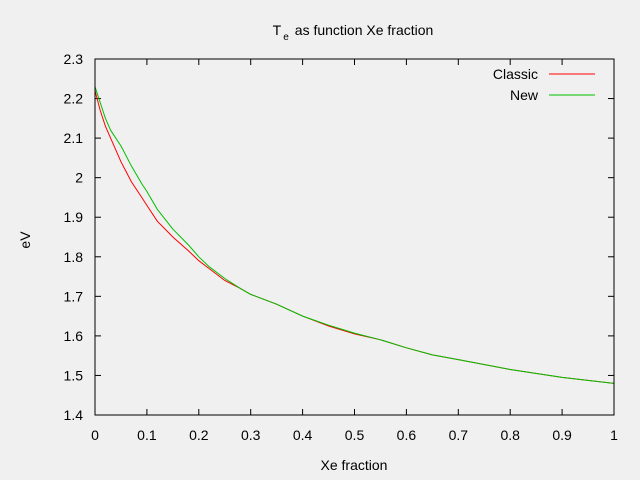 Image resolution: width=640 pixels, height=480 pixels. Describe the element at coordinates (364, 30) in the screenshot. I see `title-rest: as function Xe fraction` at that location.